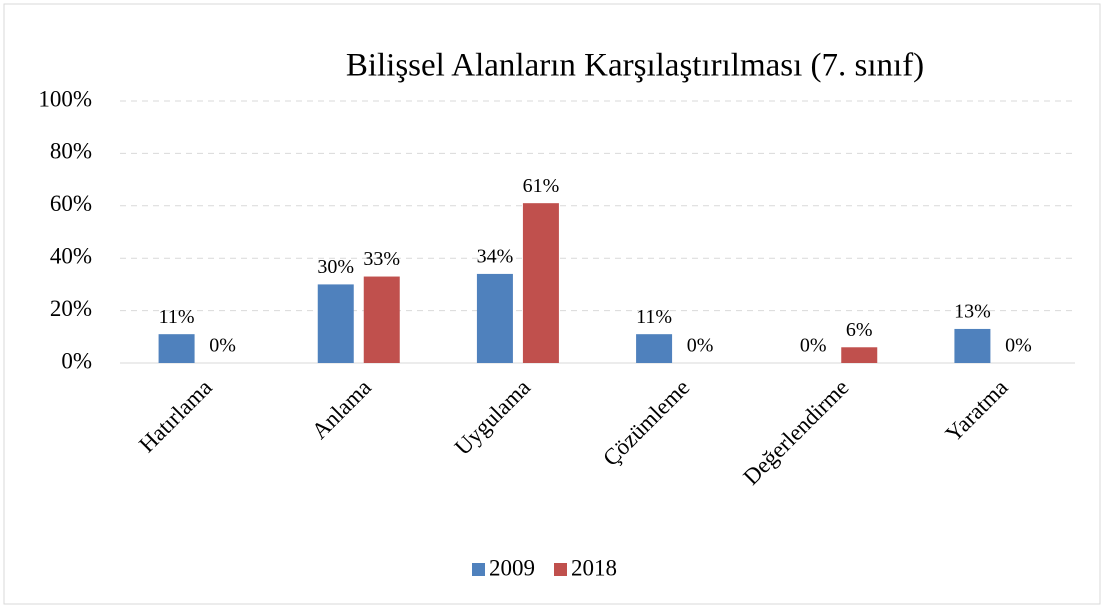  What do you see at coordinates (381, 259) in the screenshot?
I see `data-label: 33%` at bounding box center [381, 259].